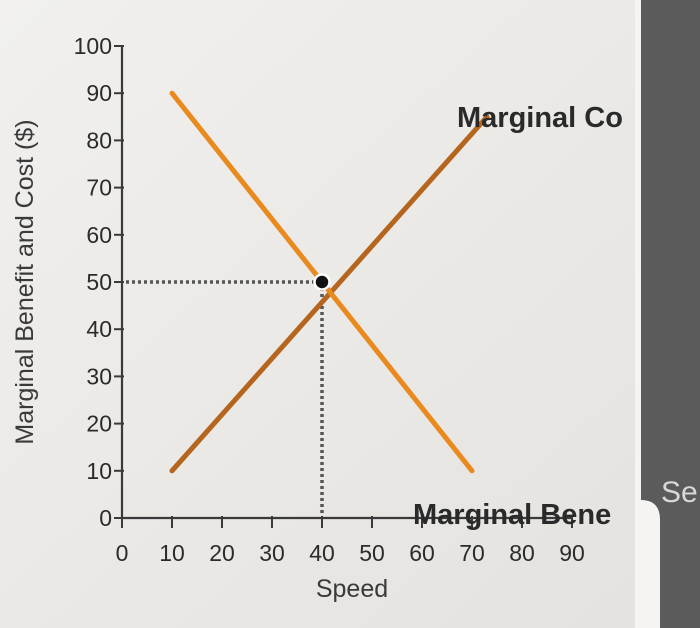 The width and height of the screenshot is (700, 628). I want to click on x-tick-label: 60, so click(422, 553).